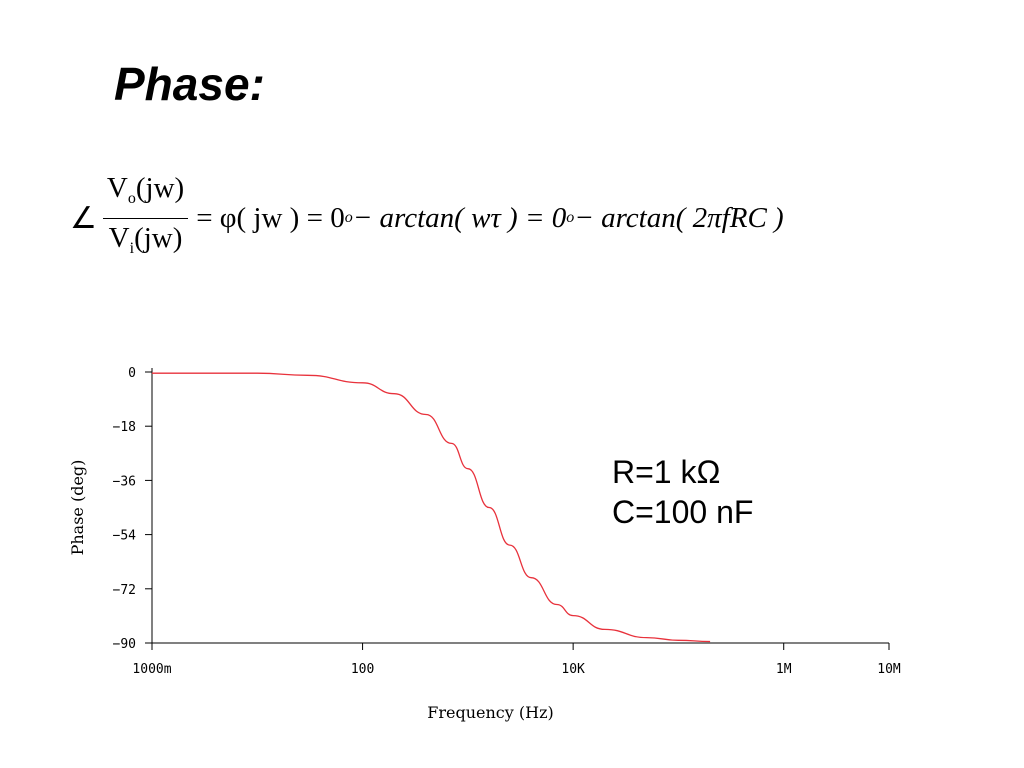 This screenshot has height=768, width=1024. What do you see at coordinates (132, 248) in the screenshot?
I see `denominator-sub: i` at bounding box center [132, 248].